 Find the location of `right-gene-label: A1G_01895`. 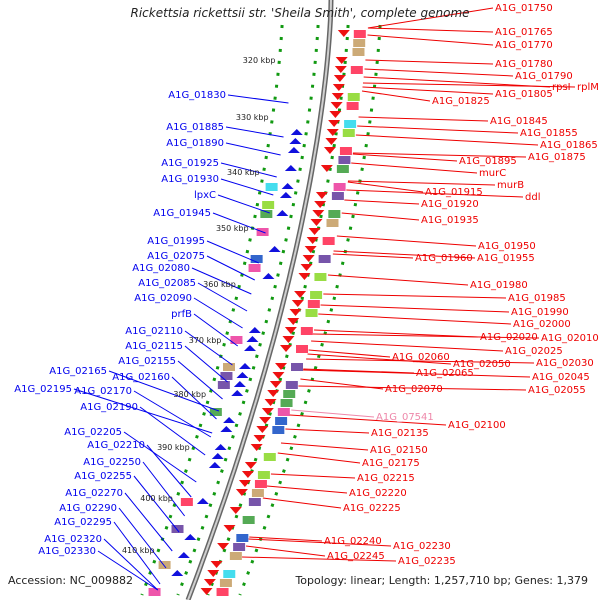

right-gene-label: A1G_01895 is located at coordinates (488, 161).